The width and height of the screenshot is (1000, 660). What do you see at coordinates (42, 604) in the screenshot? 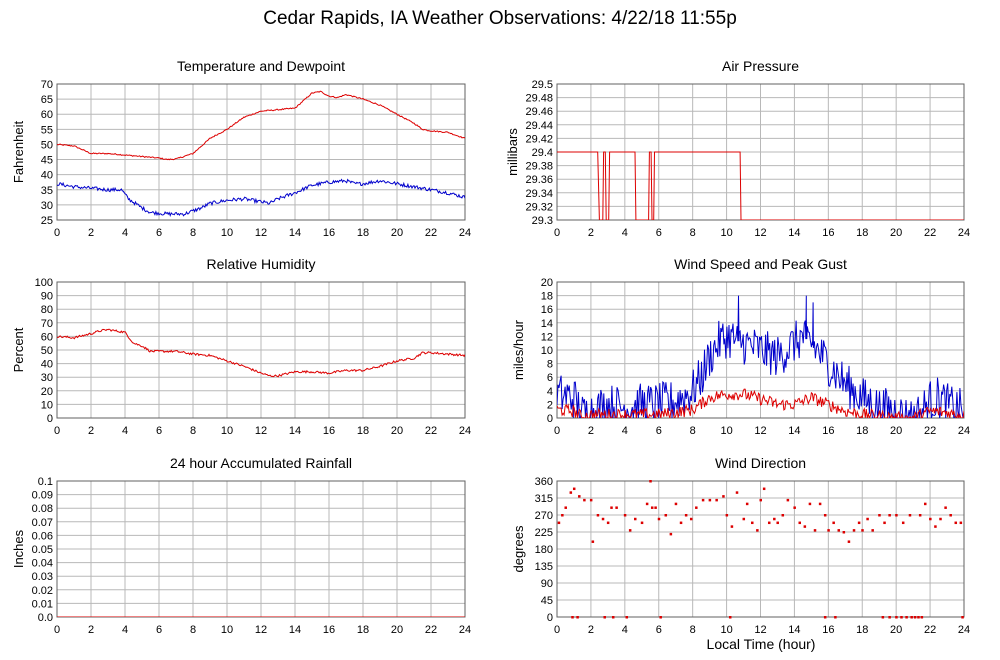
I see `y-tick-label: 0.01` at bounding box center [42, 604].